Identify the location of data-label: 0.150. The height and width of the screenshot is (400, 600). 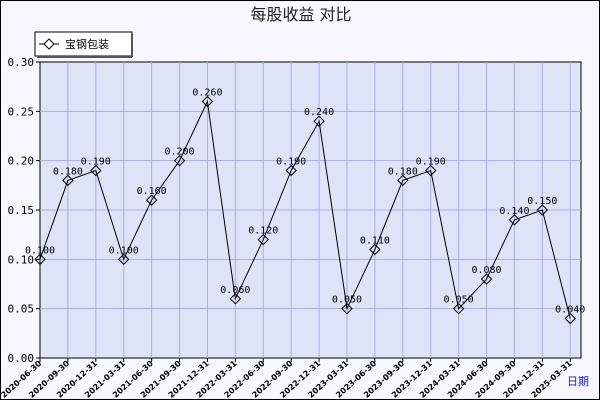
(542, 201).